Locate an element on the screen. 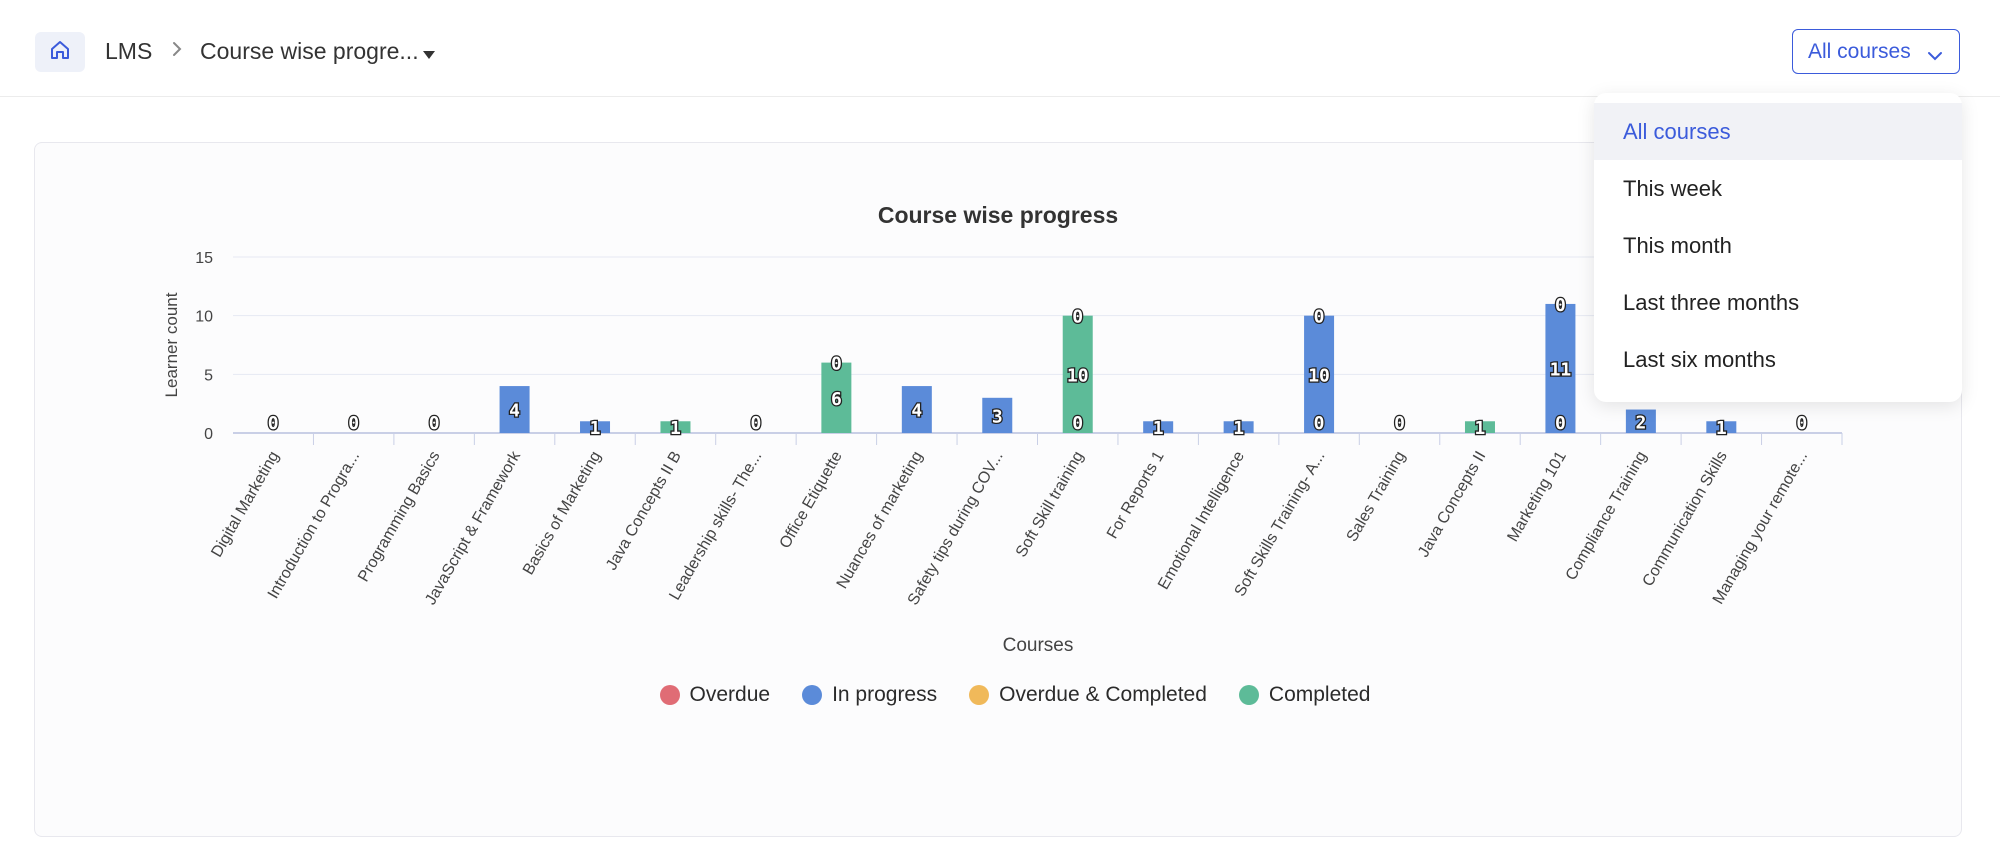 The width and height of the screenshot is (2000, 842). menu-item-this-week: This week is located at coordinates (1673, 188).